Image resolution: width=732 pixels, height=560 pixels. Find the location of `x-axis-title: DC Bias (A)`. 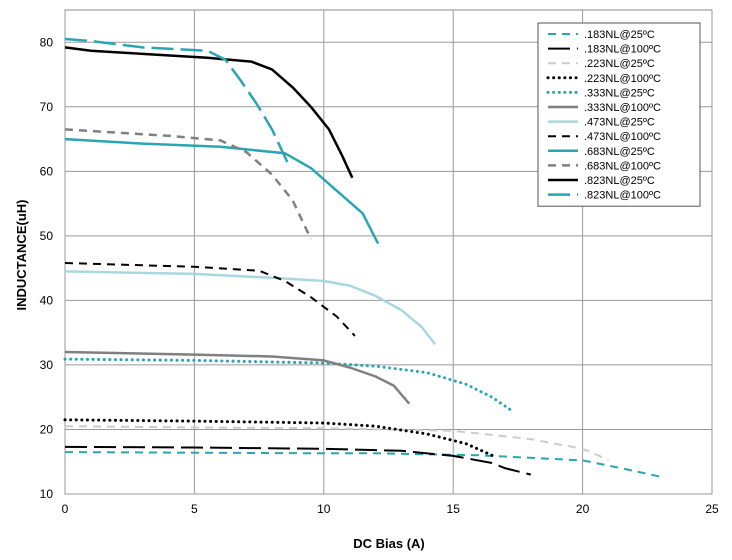

x-axis-title: DC Bias (A) is located at coordinates (389, 543).